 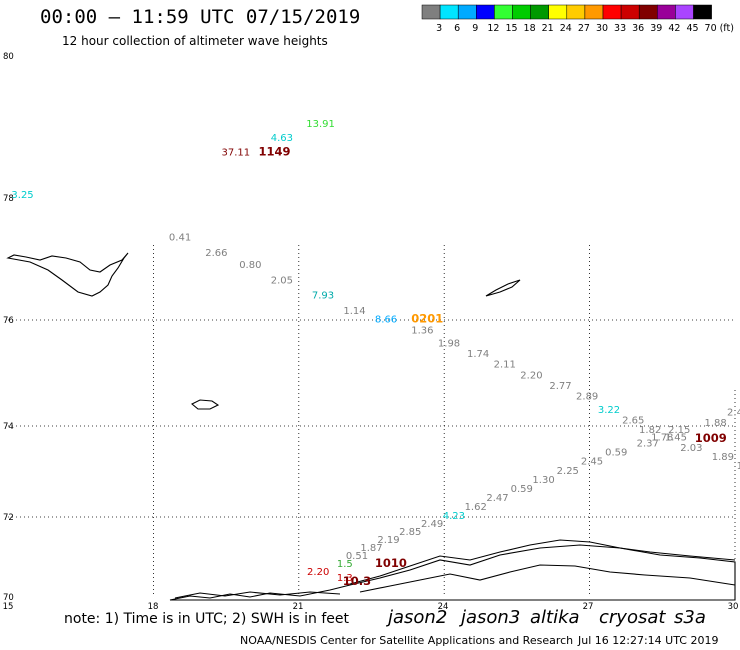 What do you see at coordinates (320, 124) in the screenshot?
I see `wave-height-label: 13.91` at bounding box center [320, 124].